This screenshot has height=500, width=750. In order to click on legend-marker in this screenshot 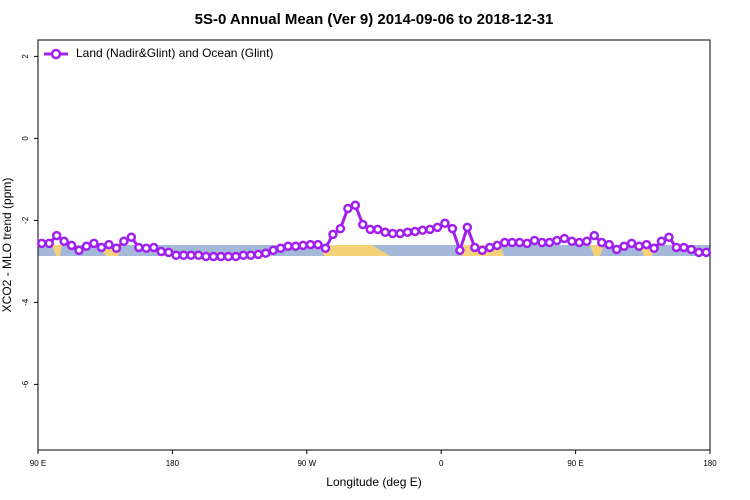, I will do `click(56, 54)`.